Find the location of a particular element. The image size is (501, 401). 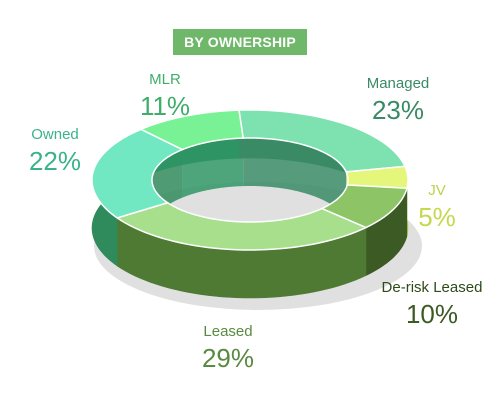

slice-percentage: 29% is located at coordinates (228, 358).